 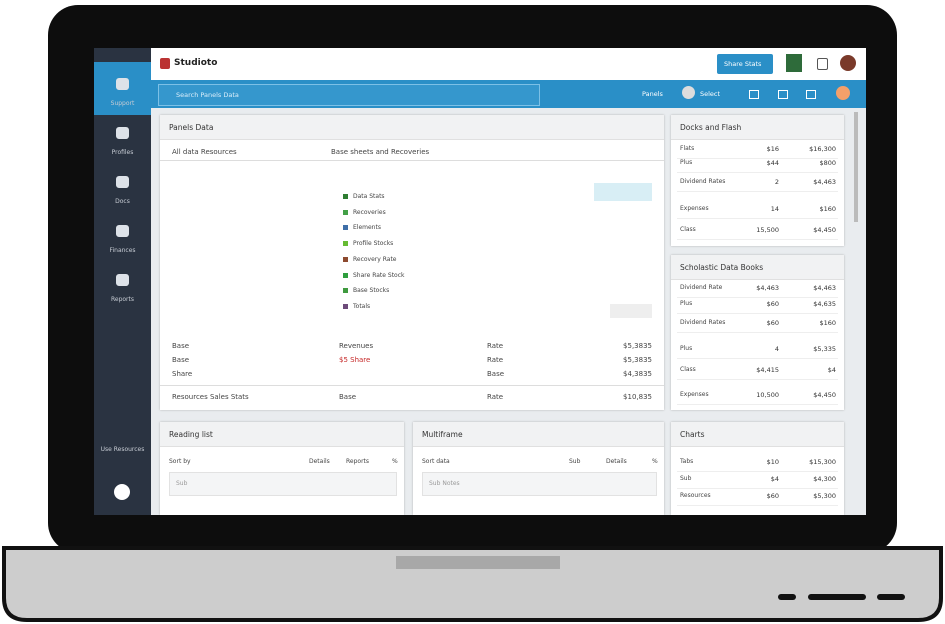 What do you see at coordinates (207, 95) in the screenshot?
I see `search-text: Search Panels Data` at bounding box center [207, 95].